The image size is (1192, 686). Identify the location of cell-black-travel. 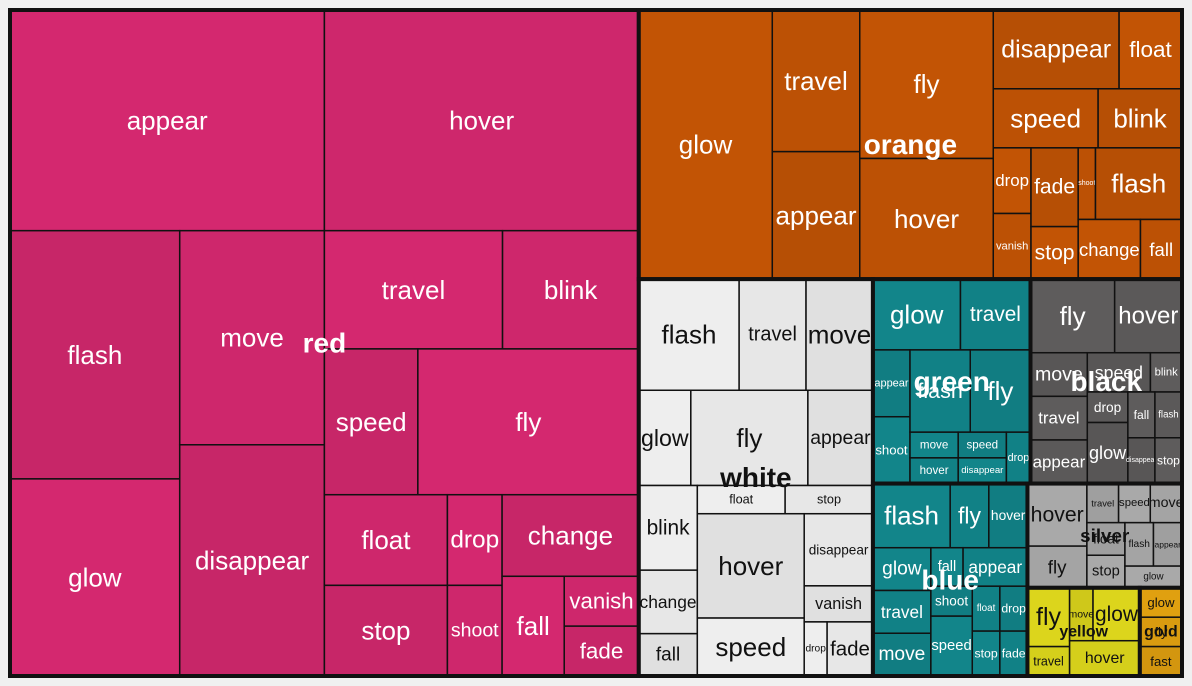
(1059, 418).